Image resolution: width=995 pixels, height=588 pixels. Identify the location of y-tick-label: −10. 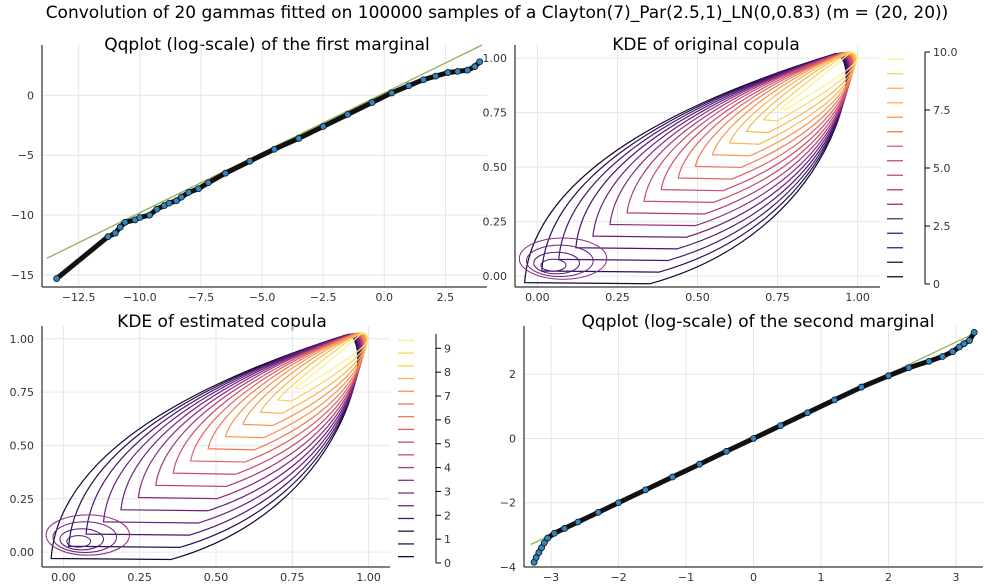
(22, 215).